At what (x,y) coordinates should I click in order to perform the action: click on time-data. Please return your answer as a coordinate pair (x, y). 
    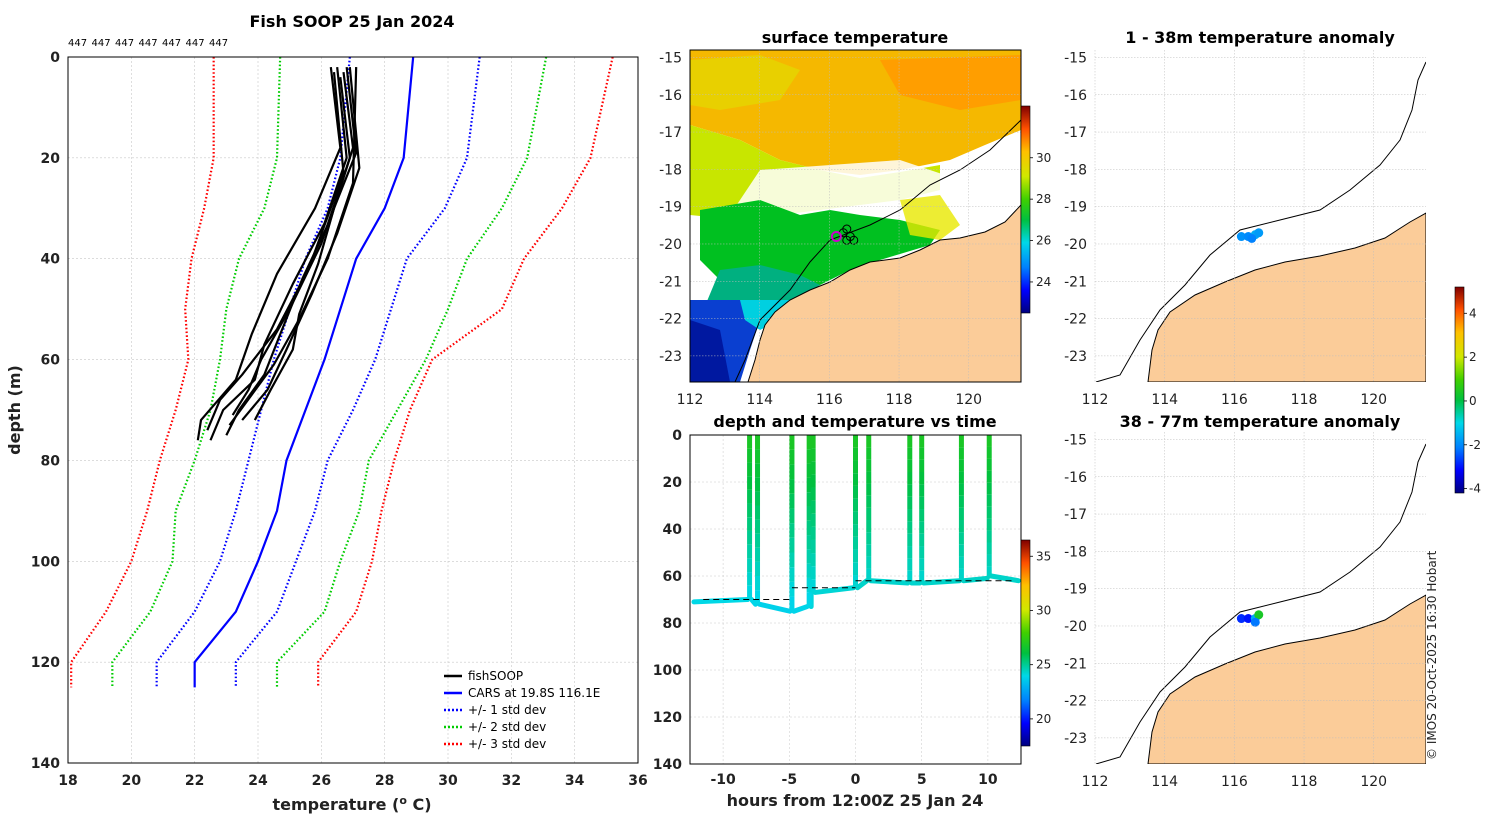
    Looking at the image, I should click on (856, 524).